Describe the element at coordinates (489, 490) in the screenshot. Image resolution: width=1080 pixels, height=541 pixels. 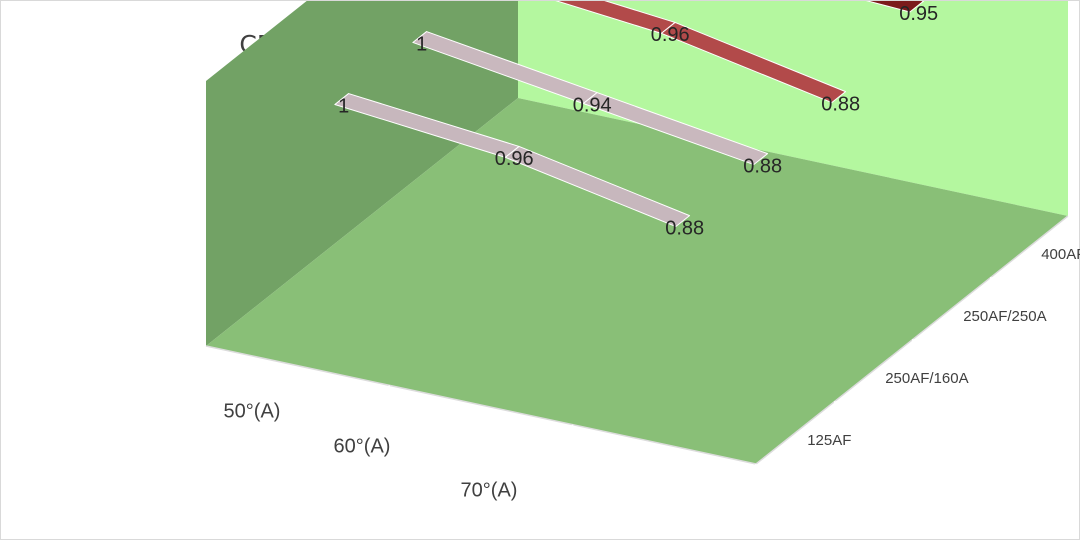
I see `x-tick-label: 70°(A)` at that location.